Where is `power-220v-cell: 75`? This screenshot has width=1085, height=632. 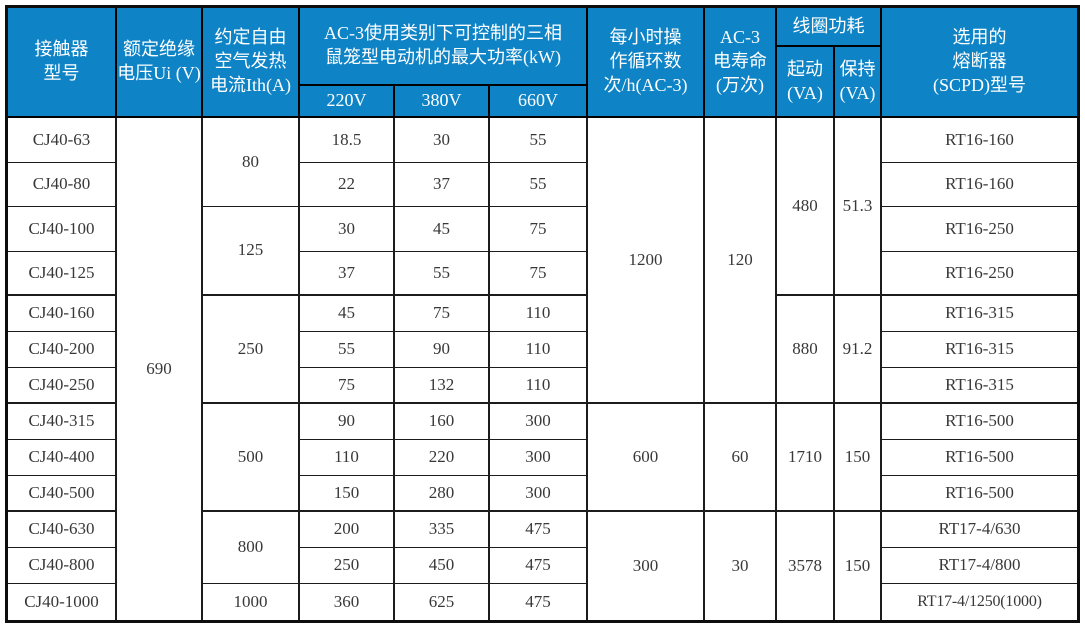 power-220v-cell: 75 is located at coordinates (347, 386).